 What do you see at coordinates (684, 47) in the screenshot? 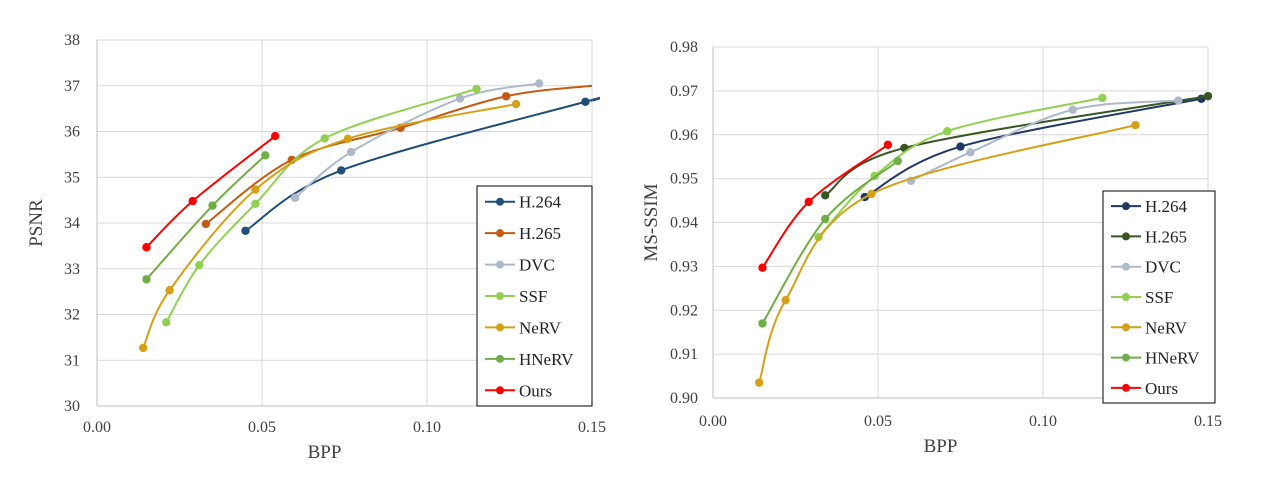
I see `y-tick-label: 0.98` at bounding box center [684, 47].